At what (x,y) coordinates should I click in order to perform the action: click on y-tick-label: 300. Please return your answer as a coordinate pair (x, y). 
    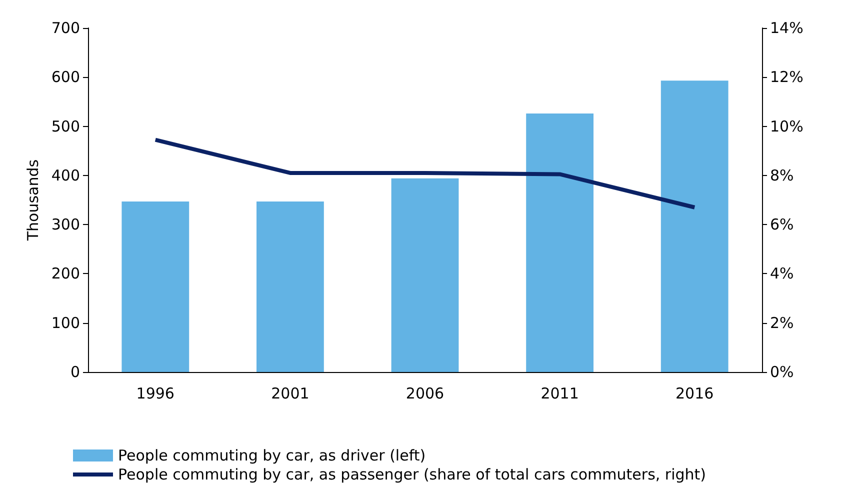
    Looking at the image, I should click on (65, 225).